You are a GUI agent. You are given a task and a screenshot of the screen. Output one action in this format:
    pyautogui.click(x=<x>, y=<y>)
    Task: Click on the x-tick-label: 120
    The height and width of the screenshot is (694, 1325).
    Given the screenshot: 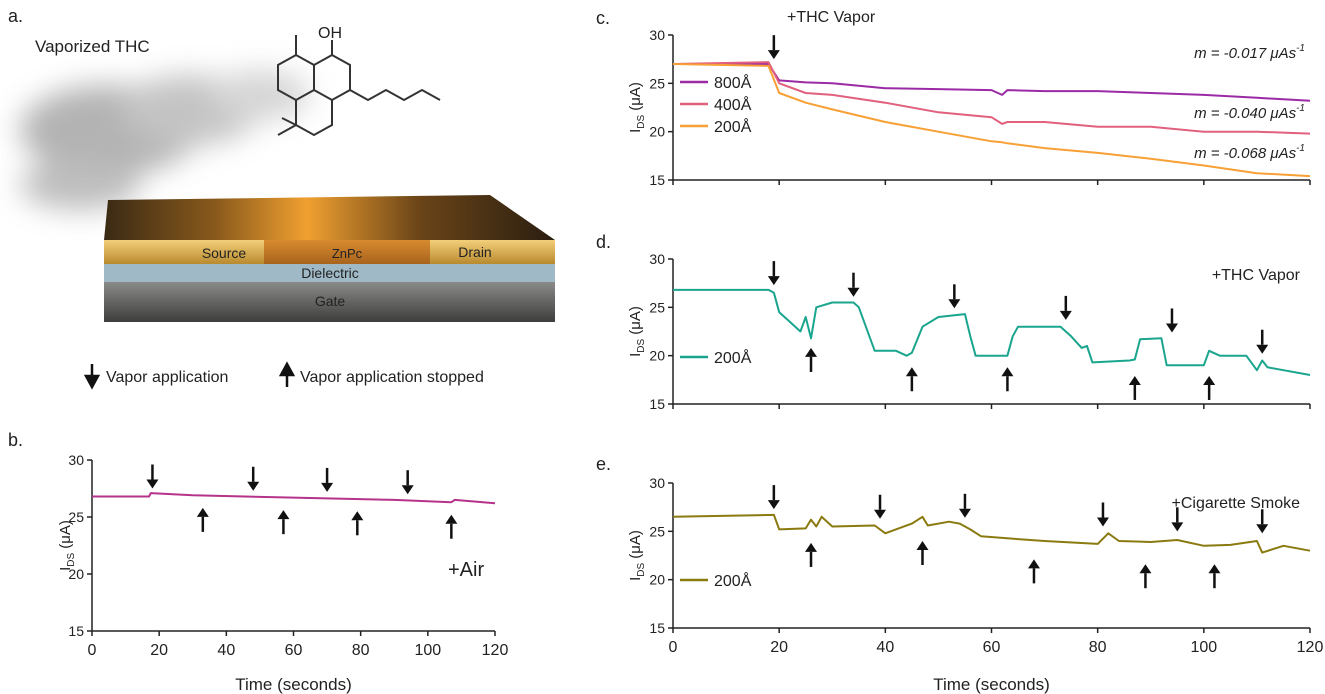 What is the action you would take?
    pyautogui.click(x=495, y=650)
    